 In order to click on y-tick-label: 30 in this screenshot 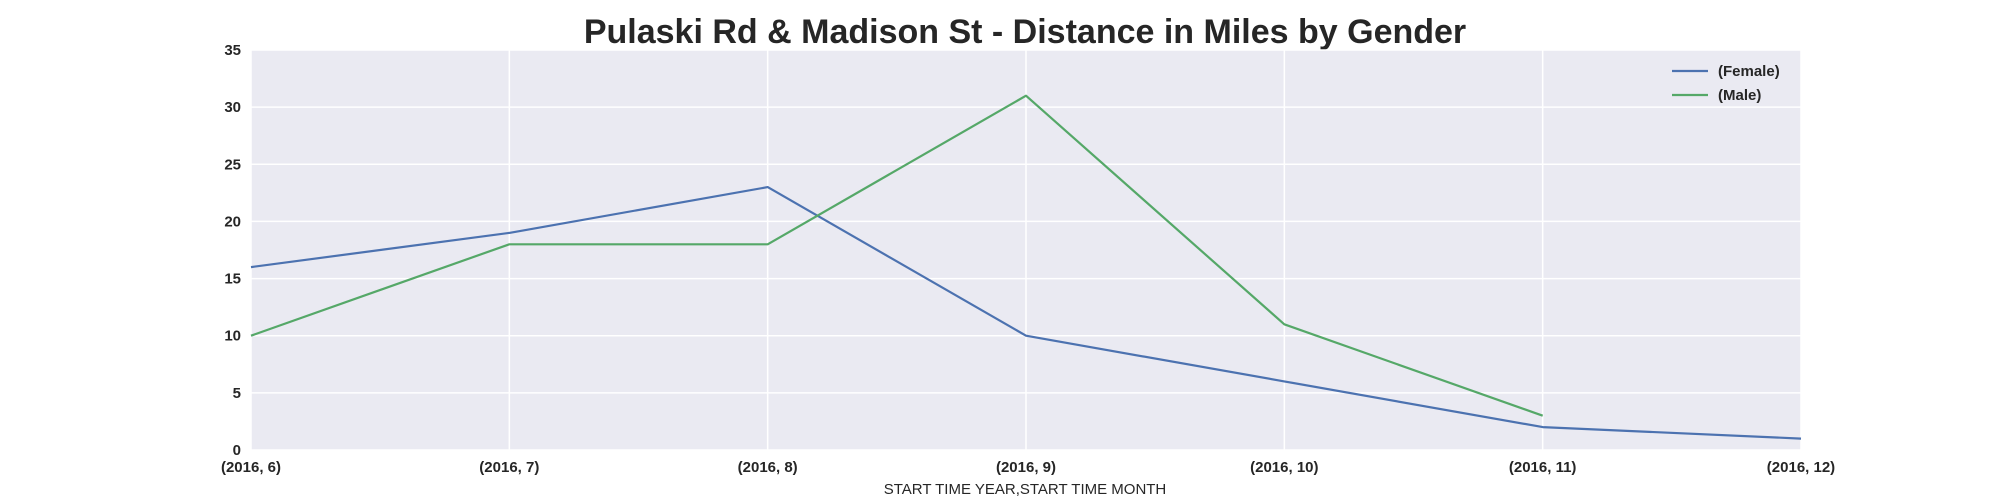, I will do `click(232, 107)`.